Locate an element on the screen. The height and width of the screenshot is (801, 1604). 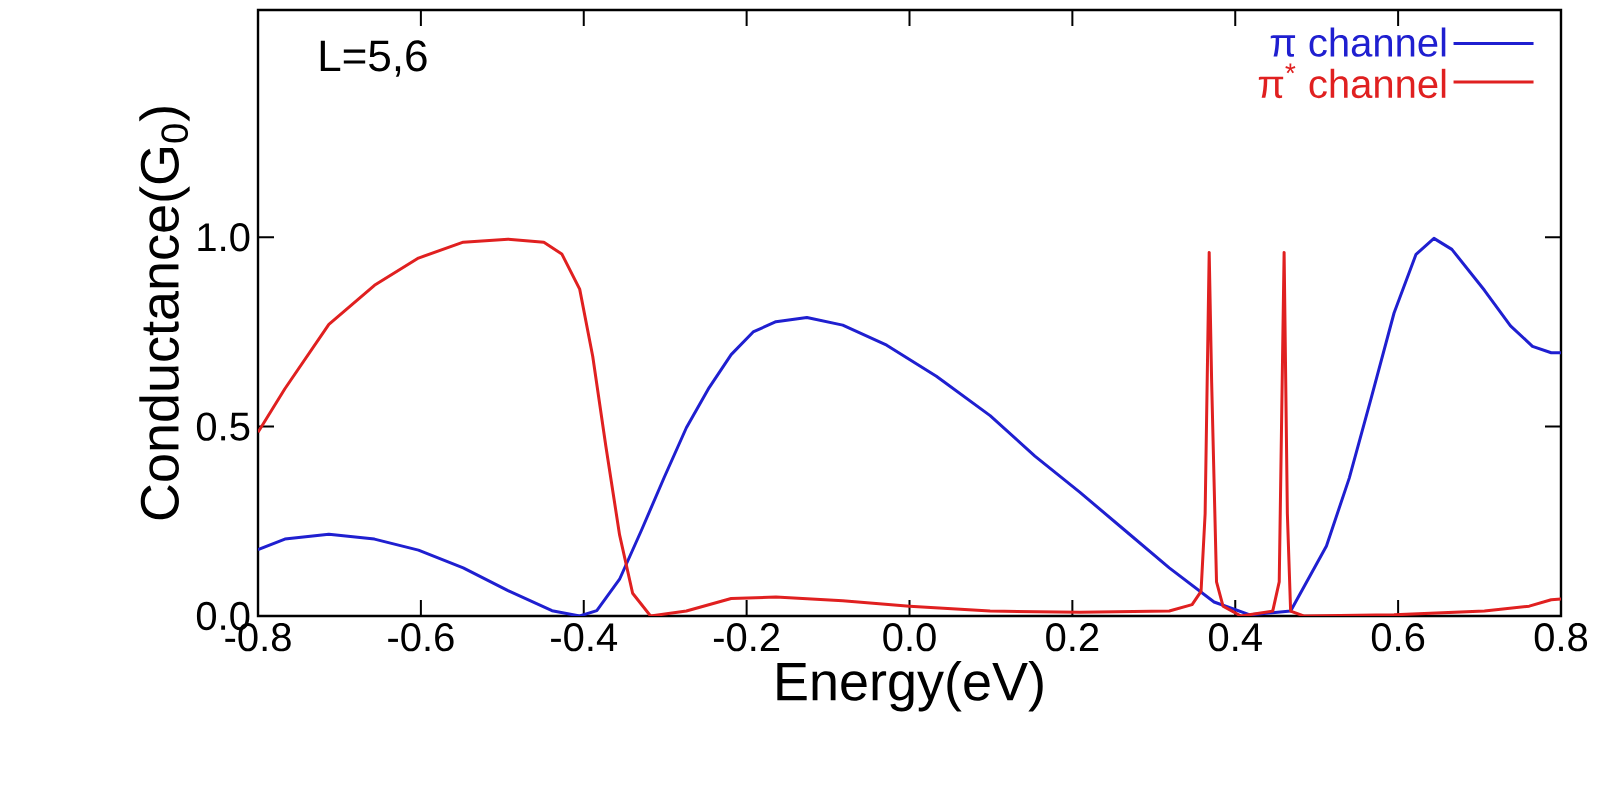
x-axis-title: Energy(eV) is located at coordinates (910, 686).